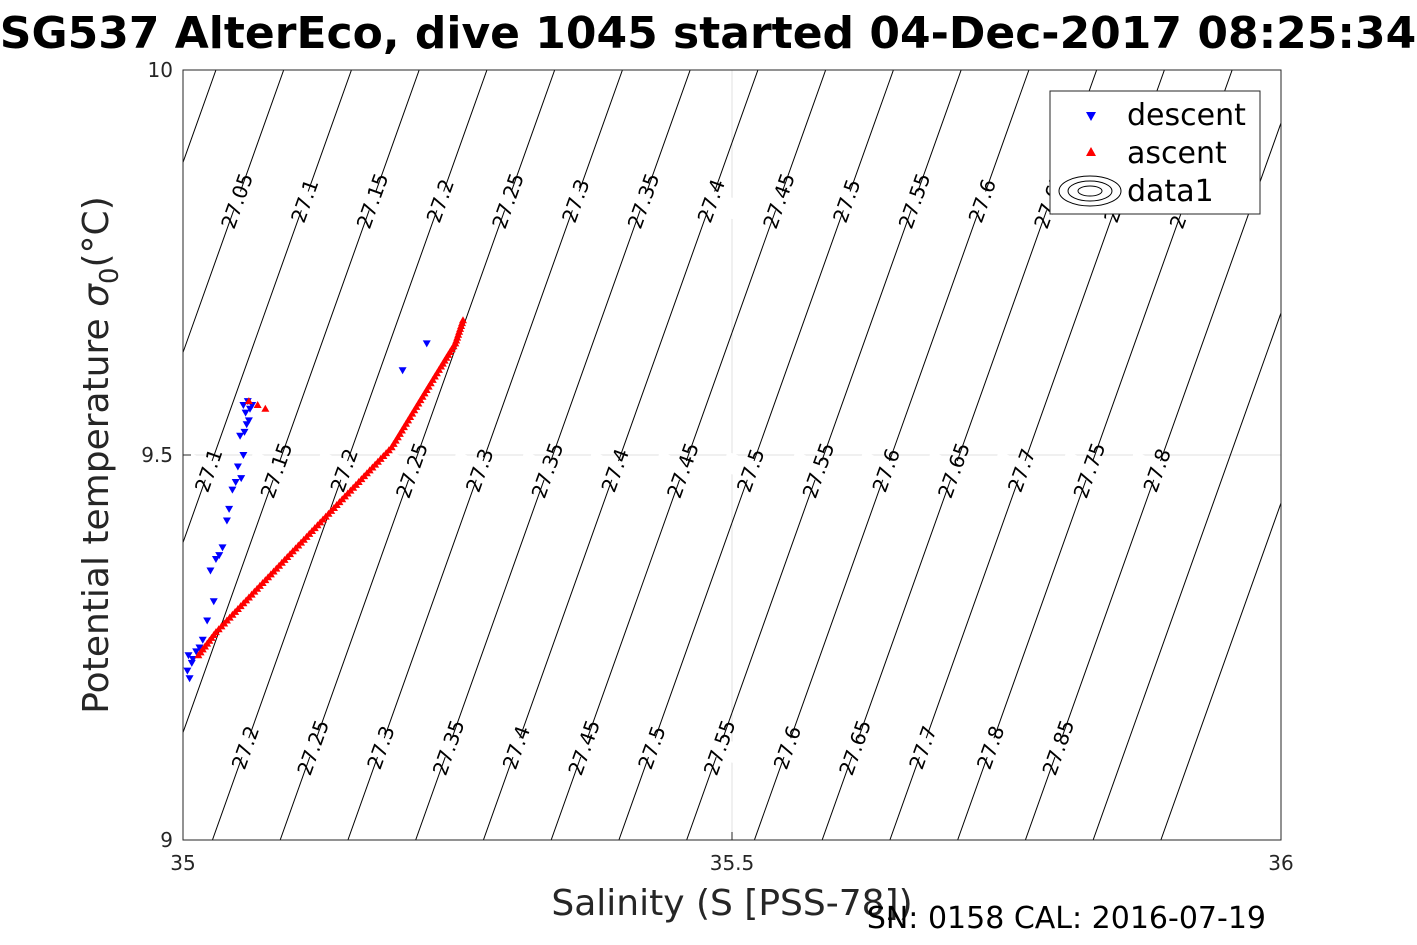 The width and height of the screenshot is (1417, 945). Describe the element at coordinates (157, 455) in the screenshot. I see `y-tick-label: 9.5` at that location.